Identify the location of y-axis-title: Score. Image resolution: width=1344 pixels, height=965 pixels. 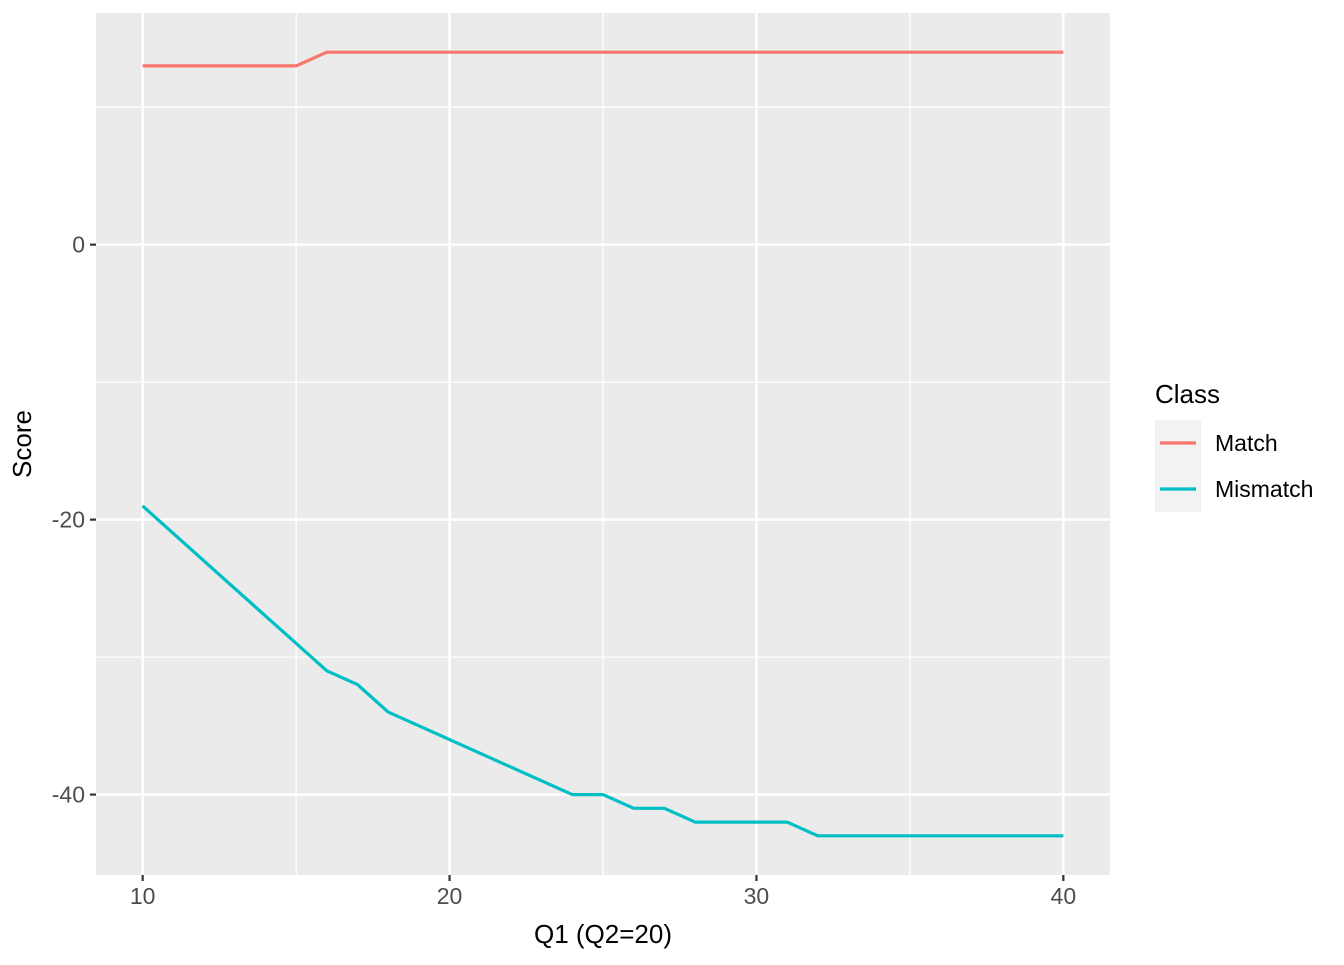
(22, 444).